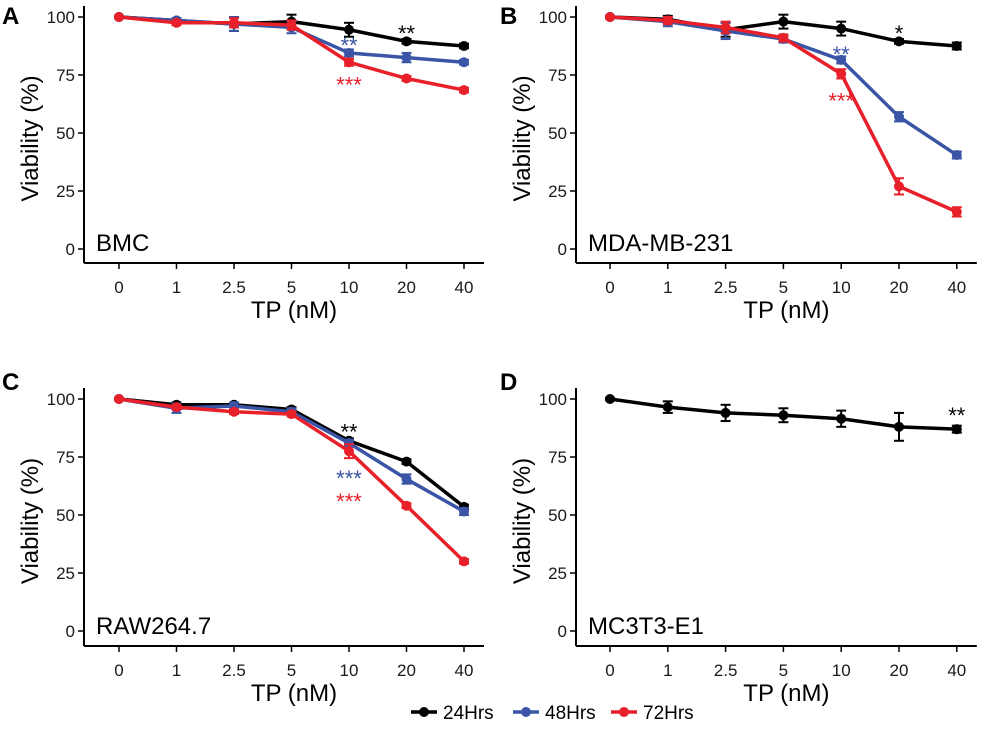 This screenshot has width=996, height=731. Describe the element at coordinates (783, 114) in the screenshot. I see `series-line` at that location.